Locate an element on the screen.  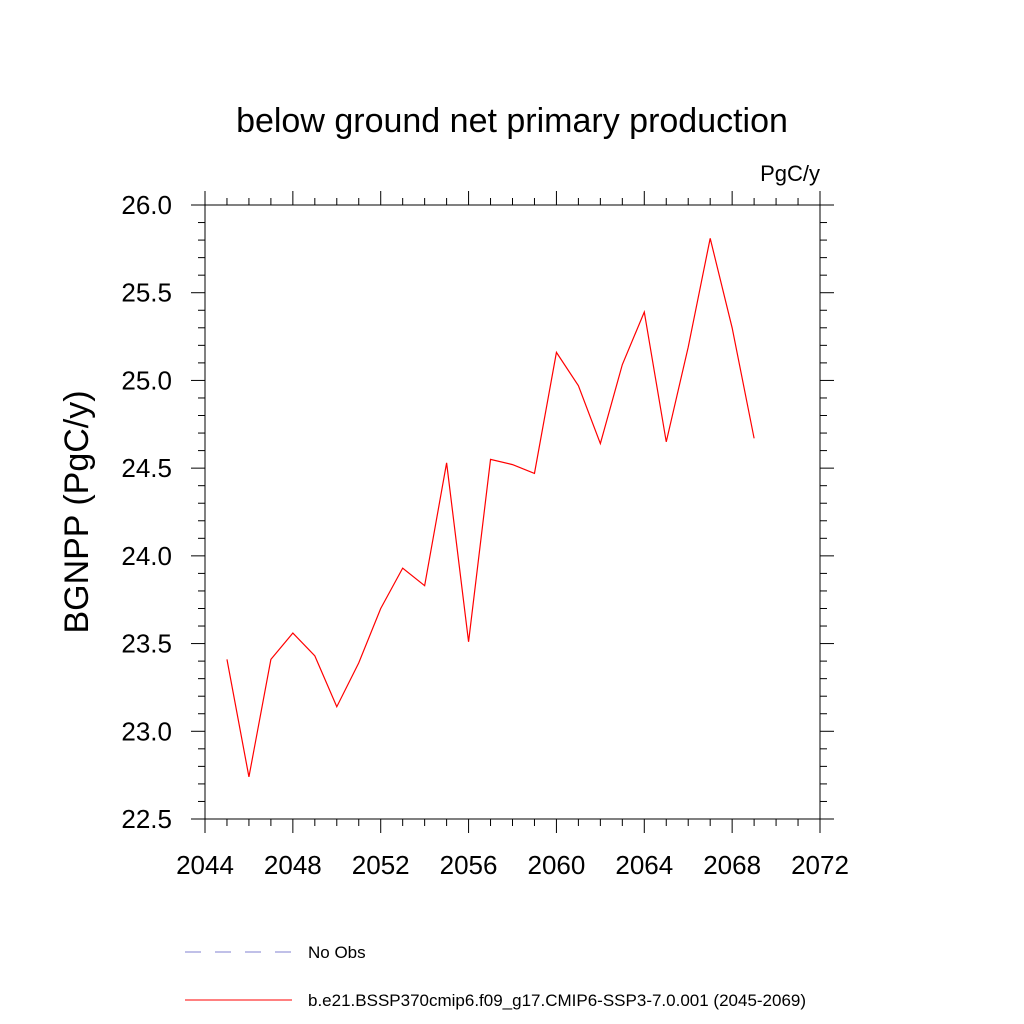
x-tick-label: 2068 is located at coordinates (732, 865).